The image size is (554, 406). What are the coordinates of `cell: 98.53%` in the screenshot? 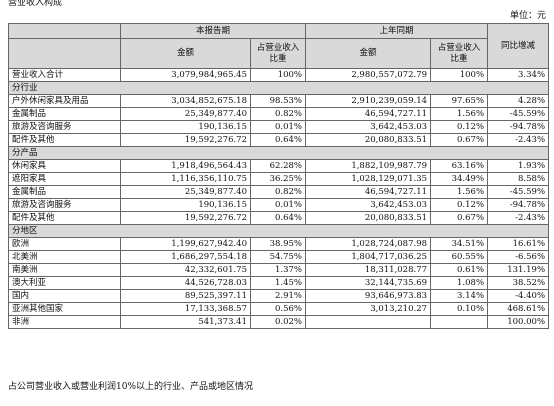 It's located at (278, 101).